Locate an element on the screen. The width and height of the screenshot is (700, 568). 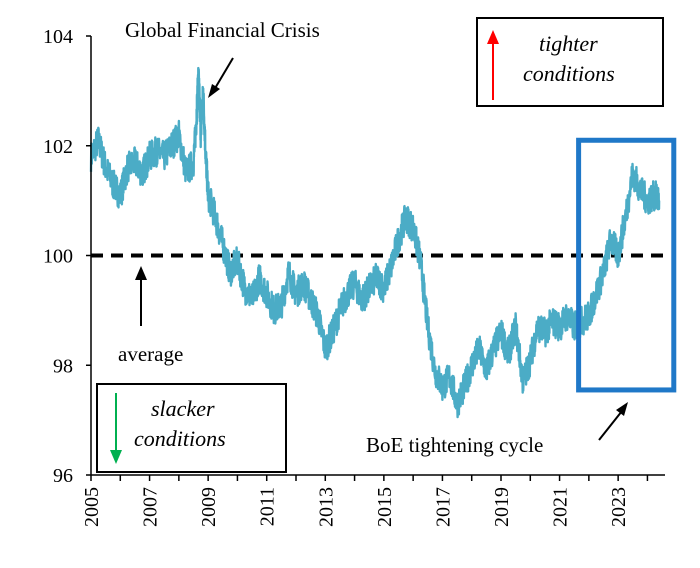
boe-arrowhead is located at coordinates (622, 409).